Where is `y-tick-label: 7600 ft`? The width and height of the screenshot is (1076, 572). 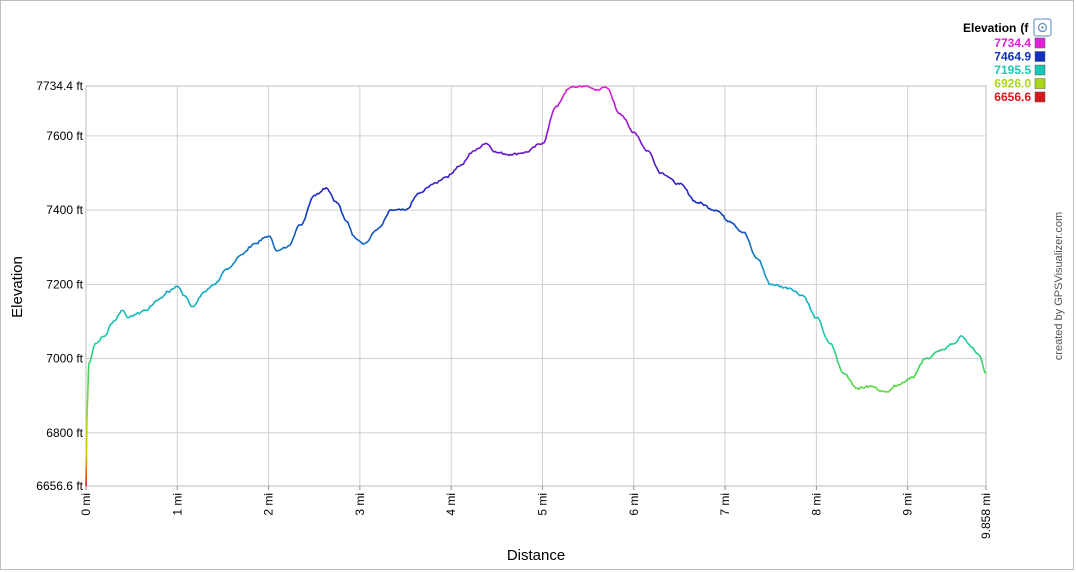 y-tick-label: 7600 ft is located at coordinates (64, 136).